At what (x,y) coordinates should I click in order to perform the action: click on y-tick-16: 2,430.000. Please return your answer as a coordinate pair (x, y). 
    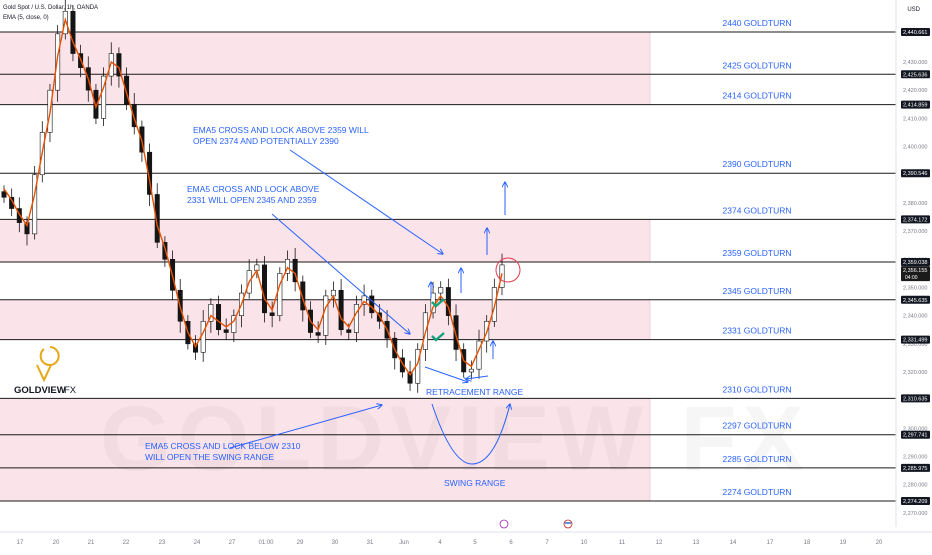
    Looking at the image, I should click on (915, 63).